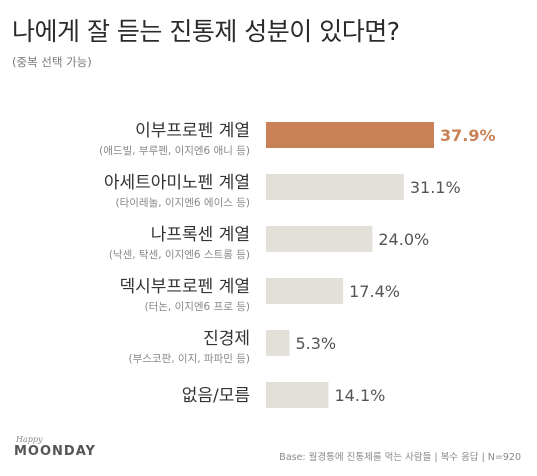 This screenshot has height=476, width=537. Describe the element at coordinates (200, 235) in the screenshot. I see `category-label-3: 나프록센 계열` at that location.